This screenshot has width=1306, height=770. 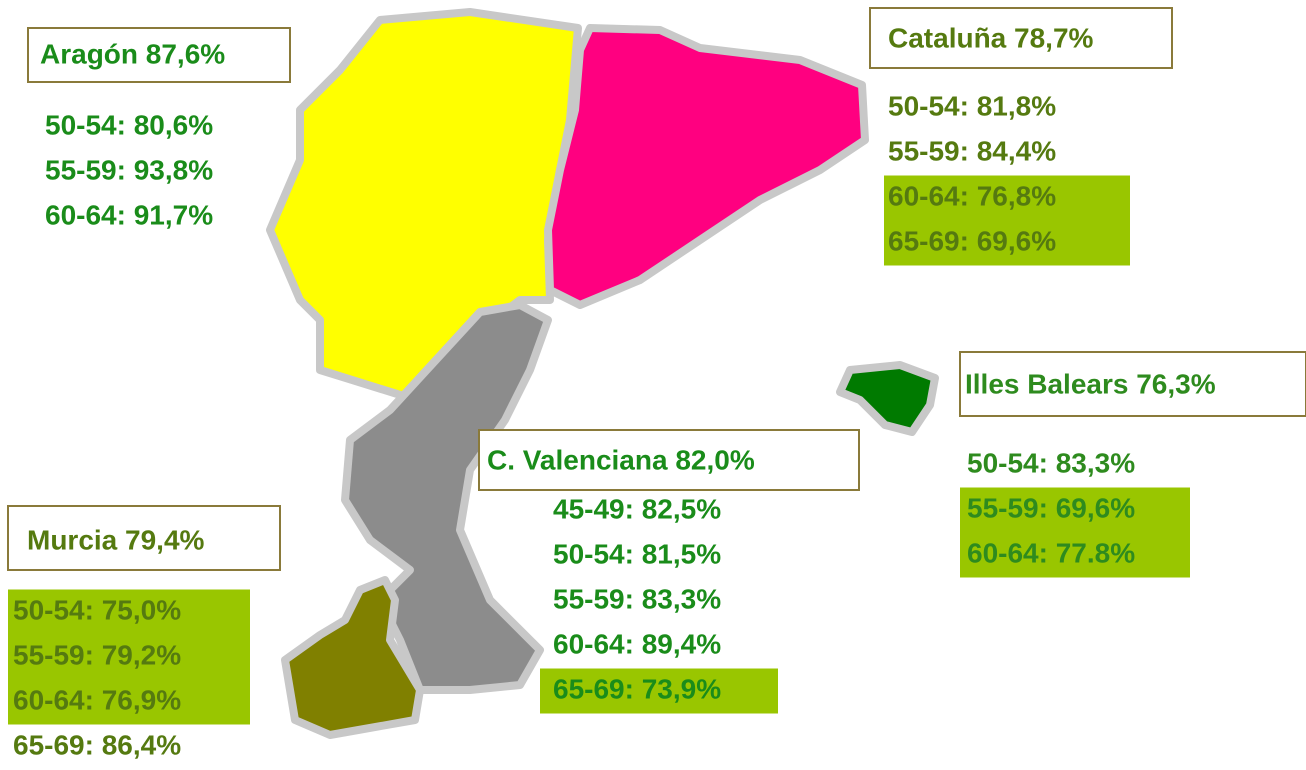 What do you see at coordinates (97, 609) in the screenshot?
I see `age-row: 50-54: 75,0%` at bounding box center [97, 609].